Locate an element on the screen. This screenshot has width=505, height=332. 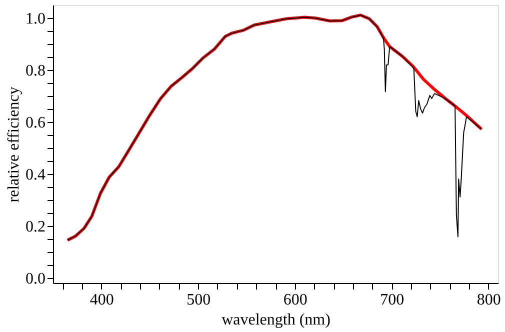
y-tick-label: 1.0 is located at coordinates (36, 19).